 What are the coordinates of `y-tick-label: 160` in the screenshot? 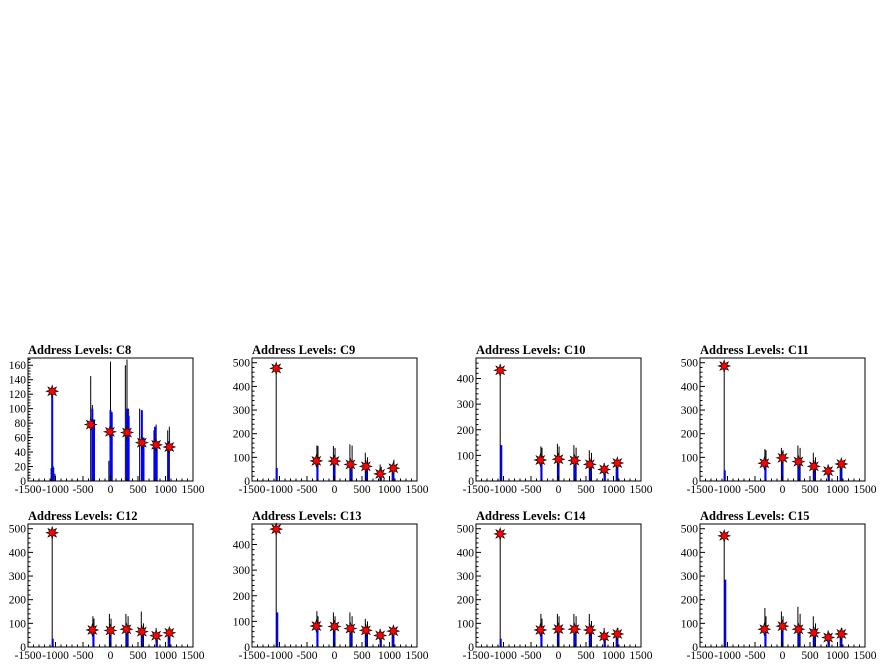 It's located at (18, 366).